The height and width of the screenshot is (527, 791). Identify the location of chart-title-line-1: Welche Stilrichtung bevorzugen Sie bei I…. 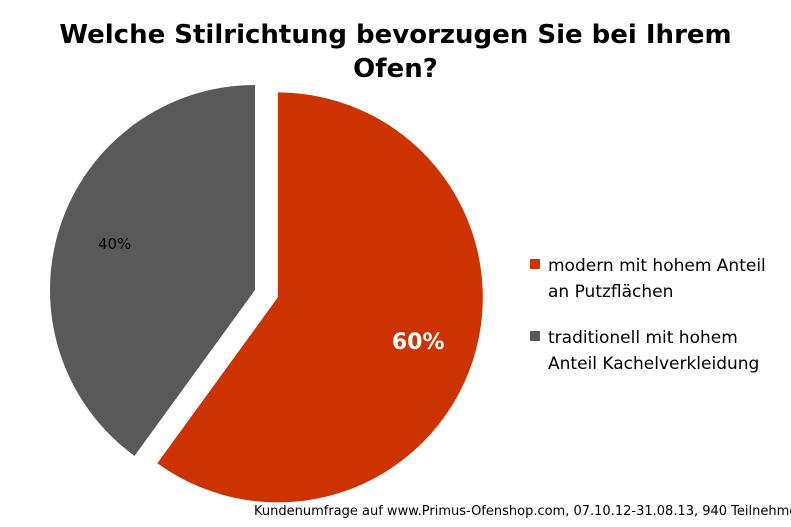
(395, 35).